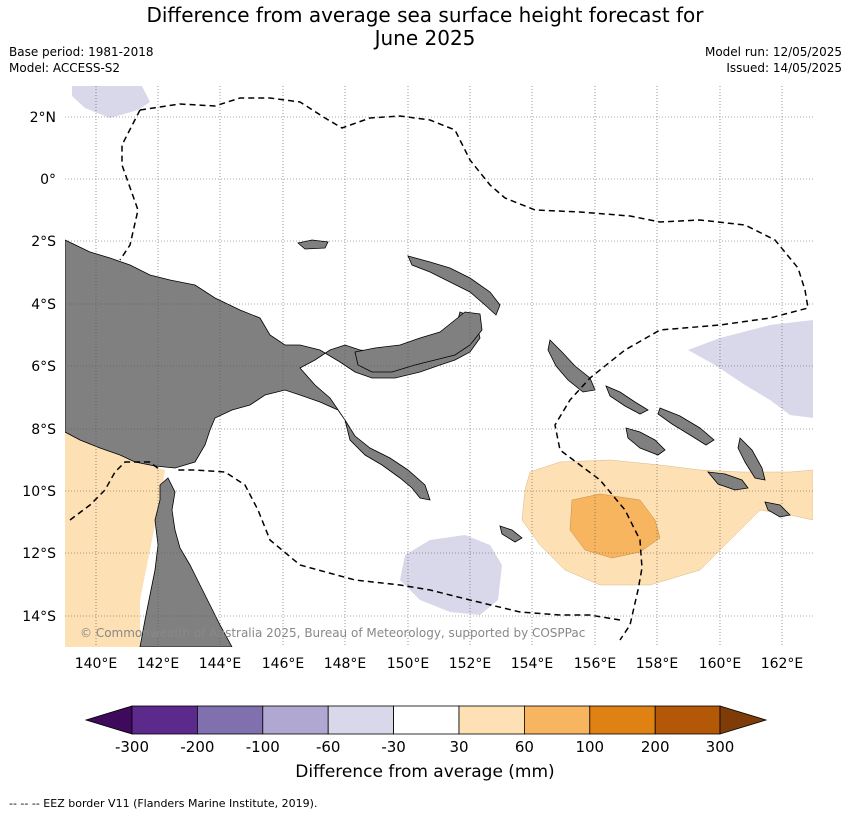 This screenshot has height=816, width=850. I want to click on lat-label: 14°S, so click(39, 617).